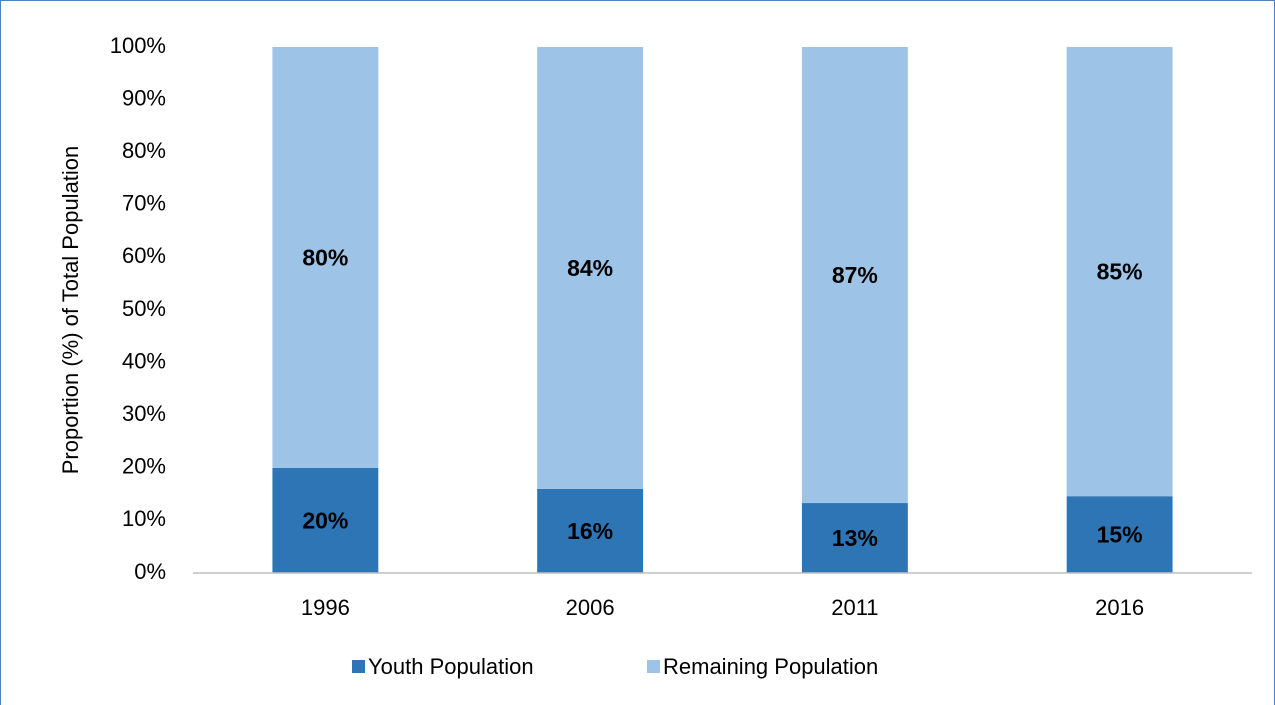 The width and height of the screenshot is (1275, 705). I want to click on x-tick-label: 2011, so click(854, 607).